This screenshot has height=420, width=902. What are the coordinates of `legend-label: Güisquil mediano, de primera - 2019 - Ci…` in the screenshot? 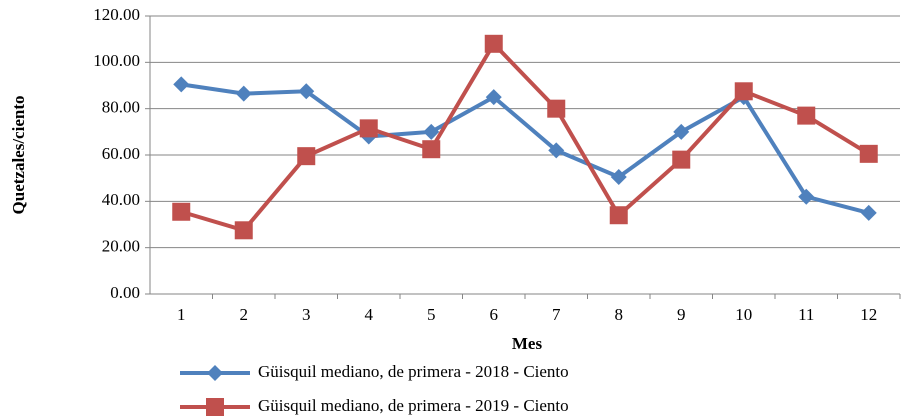 It's located at (413, 405).